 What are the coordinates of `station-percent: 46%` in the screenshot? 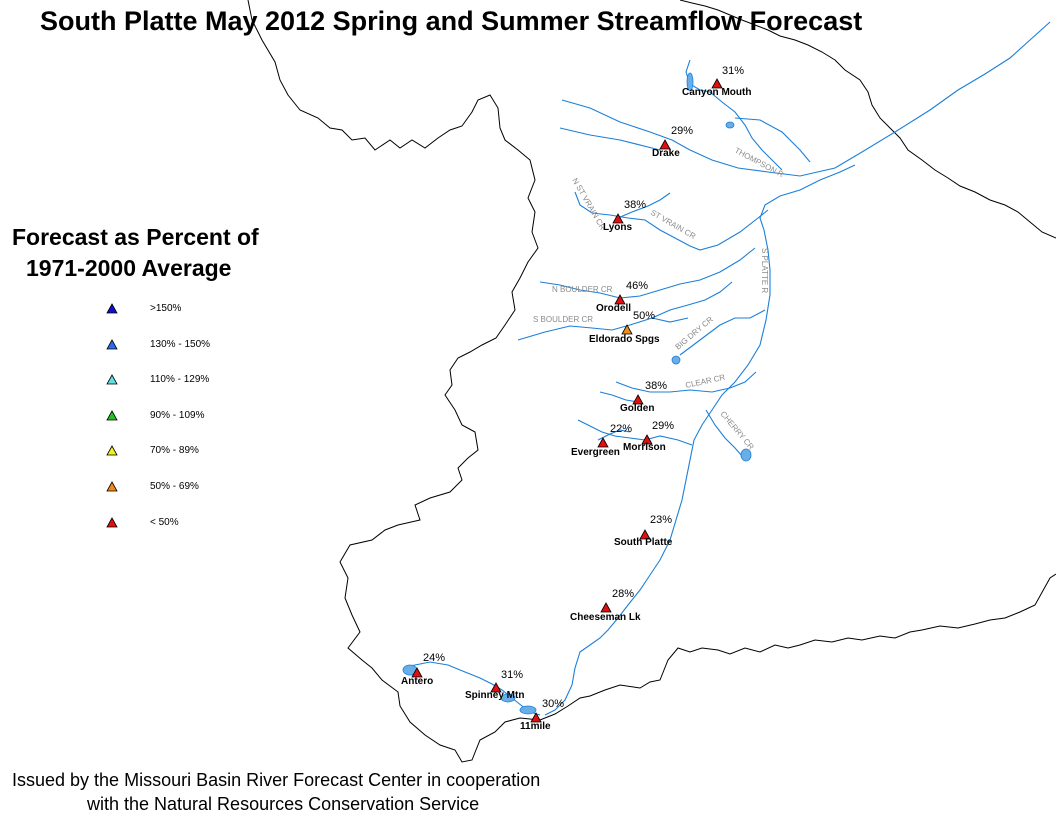 It's located at (637, 286).